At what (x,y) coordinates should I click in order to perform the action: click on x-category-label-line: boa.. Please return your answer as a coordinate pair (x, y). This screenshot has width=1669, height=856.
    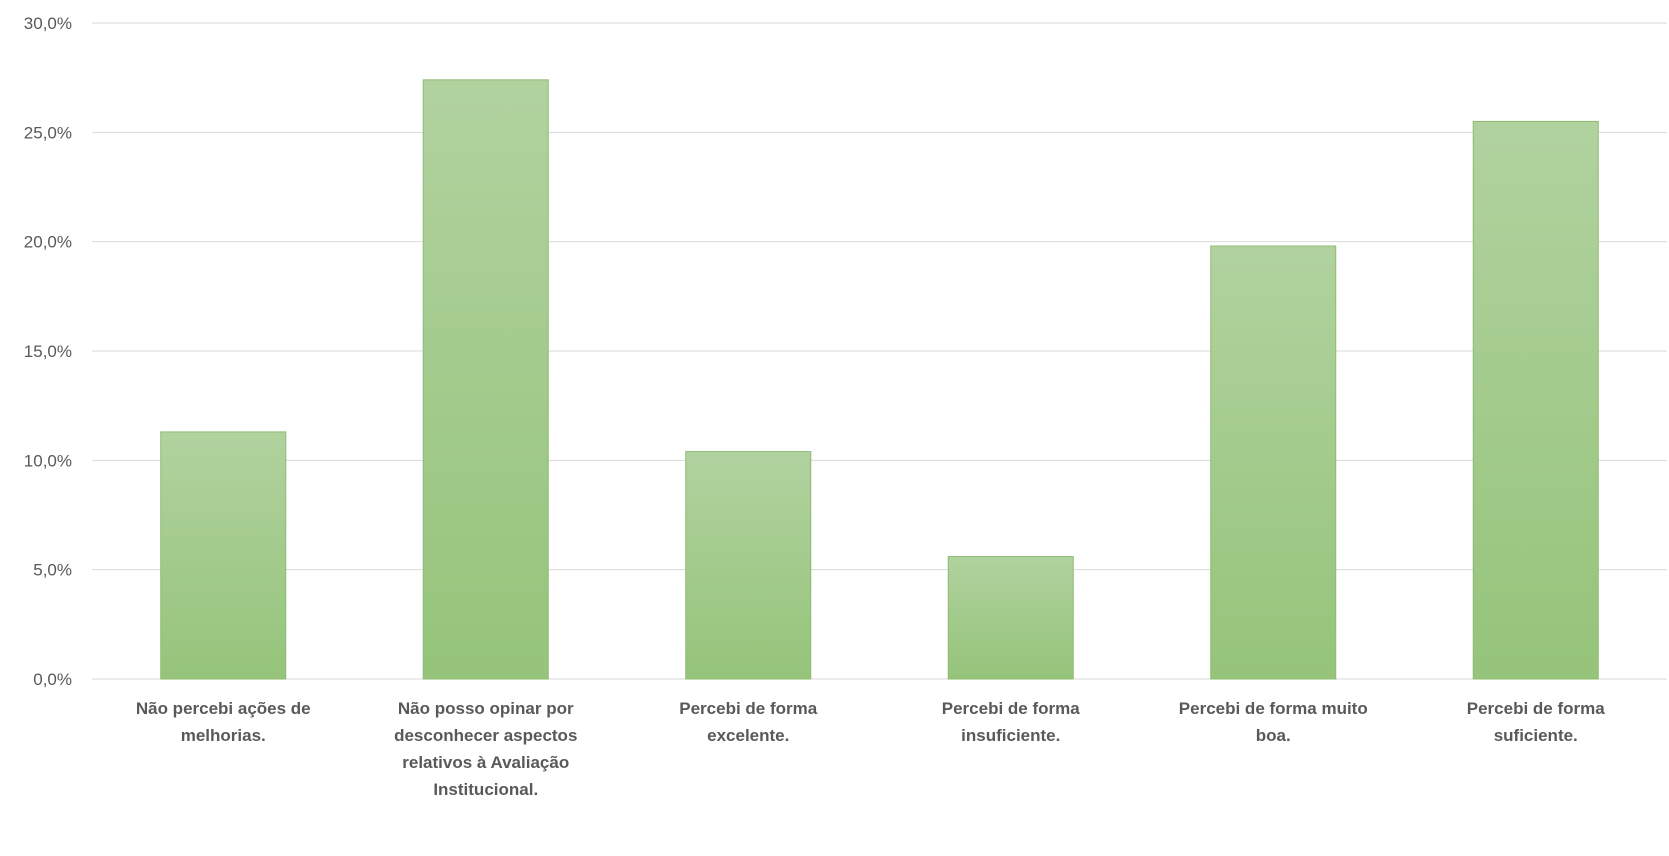
    Looking at the image, I should click on (1273, 735).